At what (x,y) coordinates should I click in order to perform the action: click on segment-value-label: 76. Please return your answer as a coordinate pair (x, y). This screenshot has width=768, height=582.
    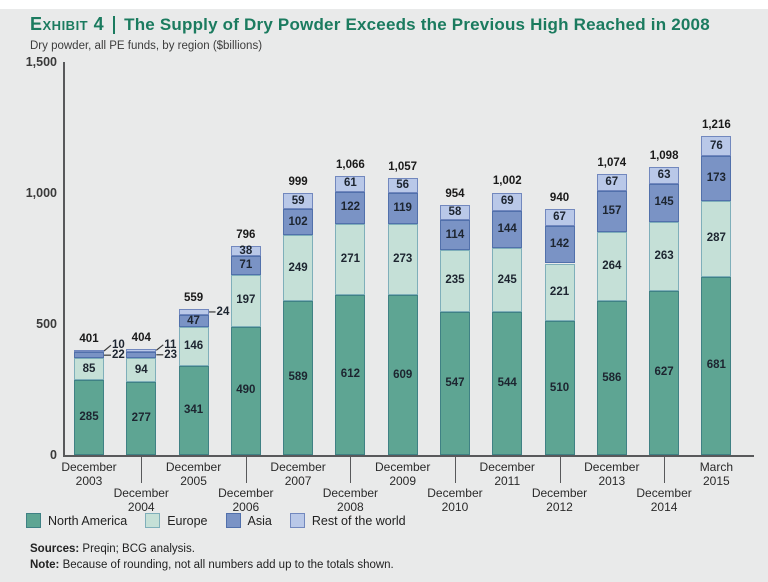
    Looking at the image, I should click on (716, 145).